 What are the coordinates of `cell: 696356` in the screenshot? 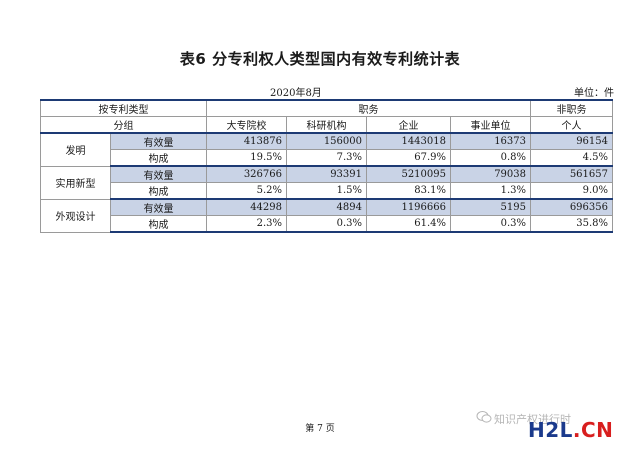 It's located at (571, 207).